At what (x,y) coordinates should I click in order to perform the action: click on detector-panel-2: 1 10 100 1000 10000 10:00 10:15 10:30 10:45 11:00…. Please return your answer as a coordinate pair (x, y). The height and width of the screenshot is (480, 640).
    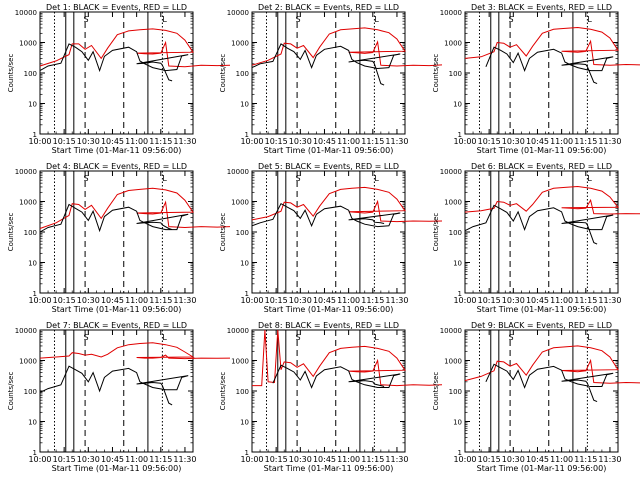
    Looking at the image, I should click on (331, 79).